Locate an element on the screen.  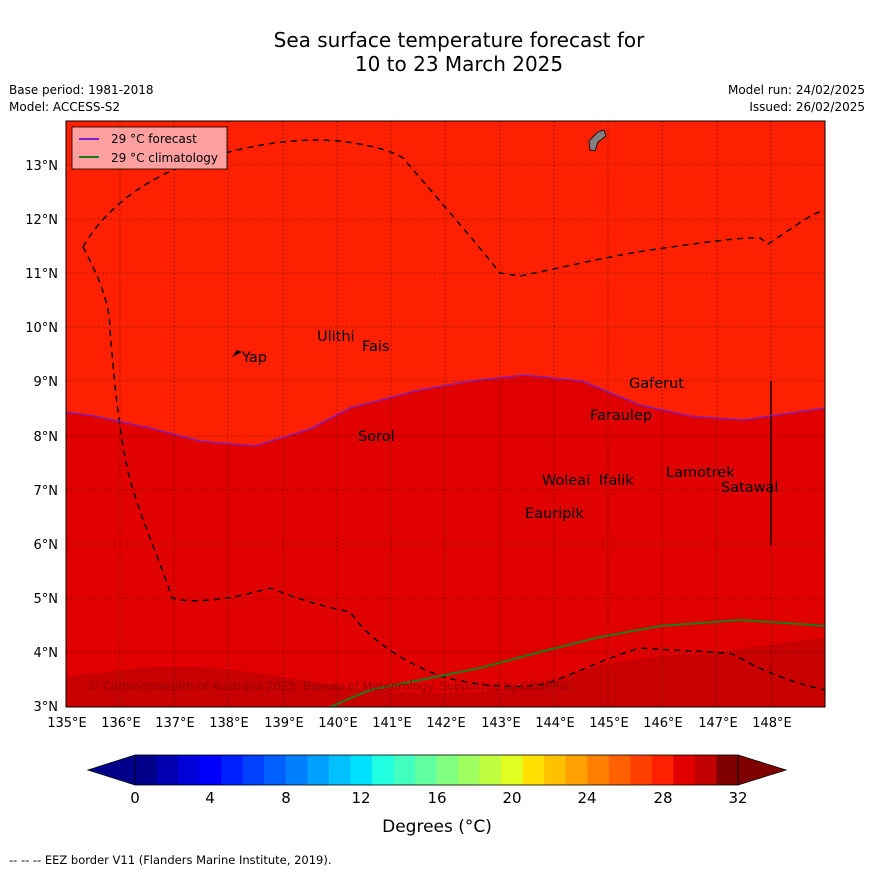
colorbar-under-arrow is located at coordinates (111, 770).